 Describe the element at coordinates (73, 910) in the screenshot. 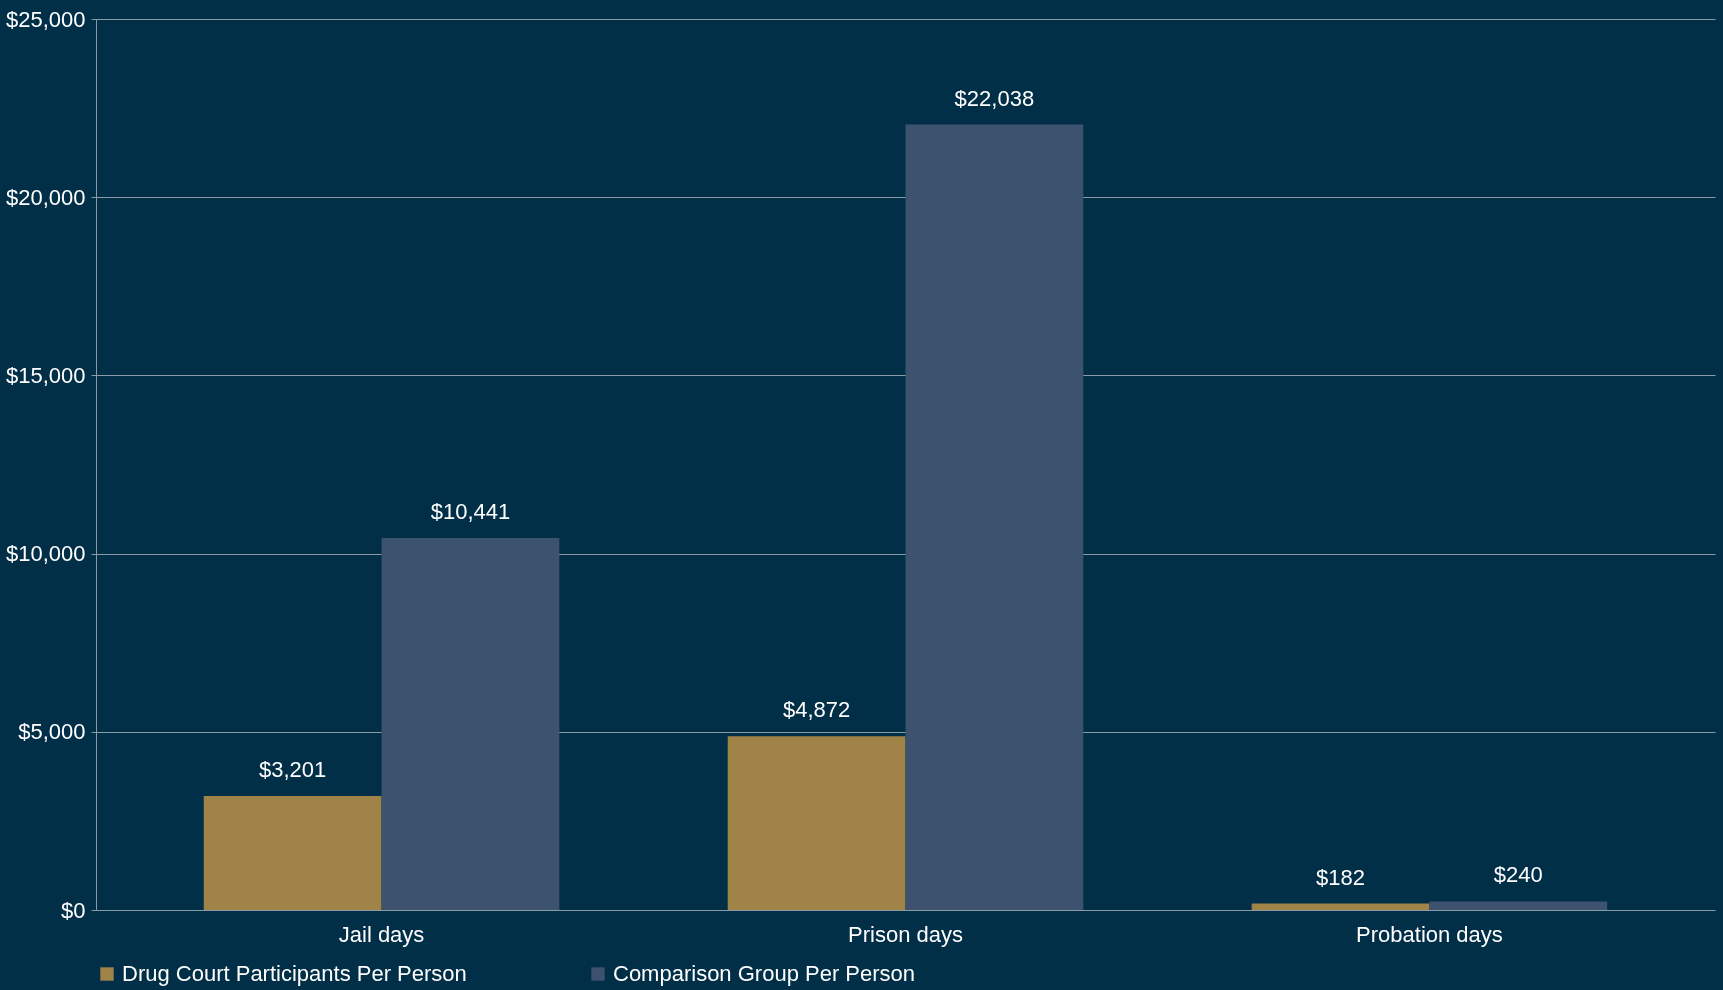

I see `y-tick-label: $0` at that location.